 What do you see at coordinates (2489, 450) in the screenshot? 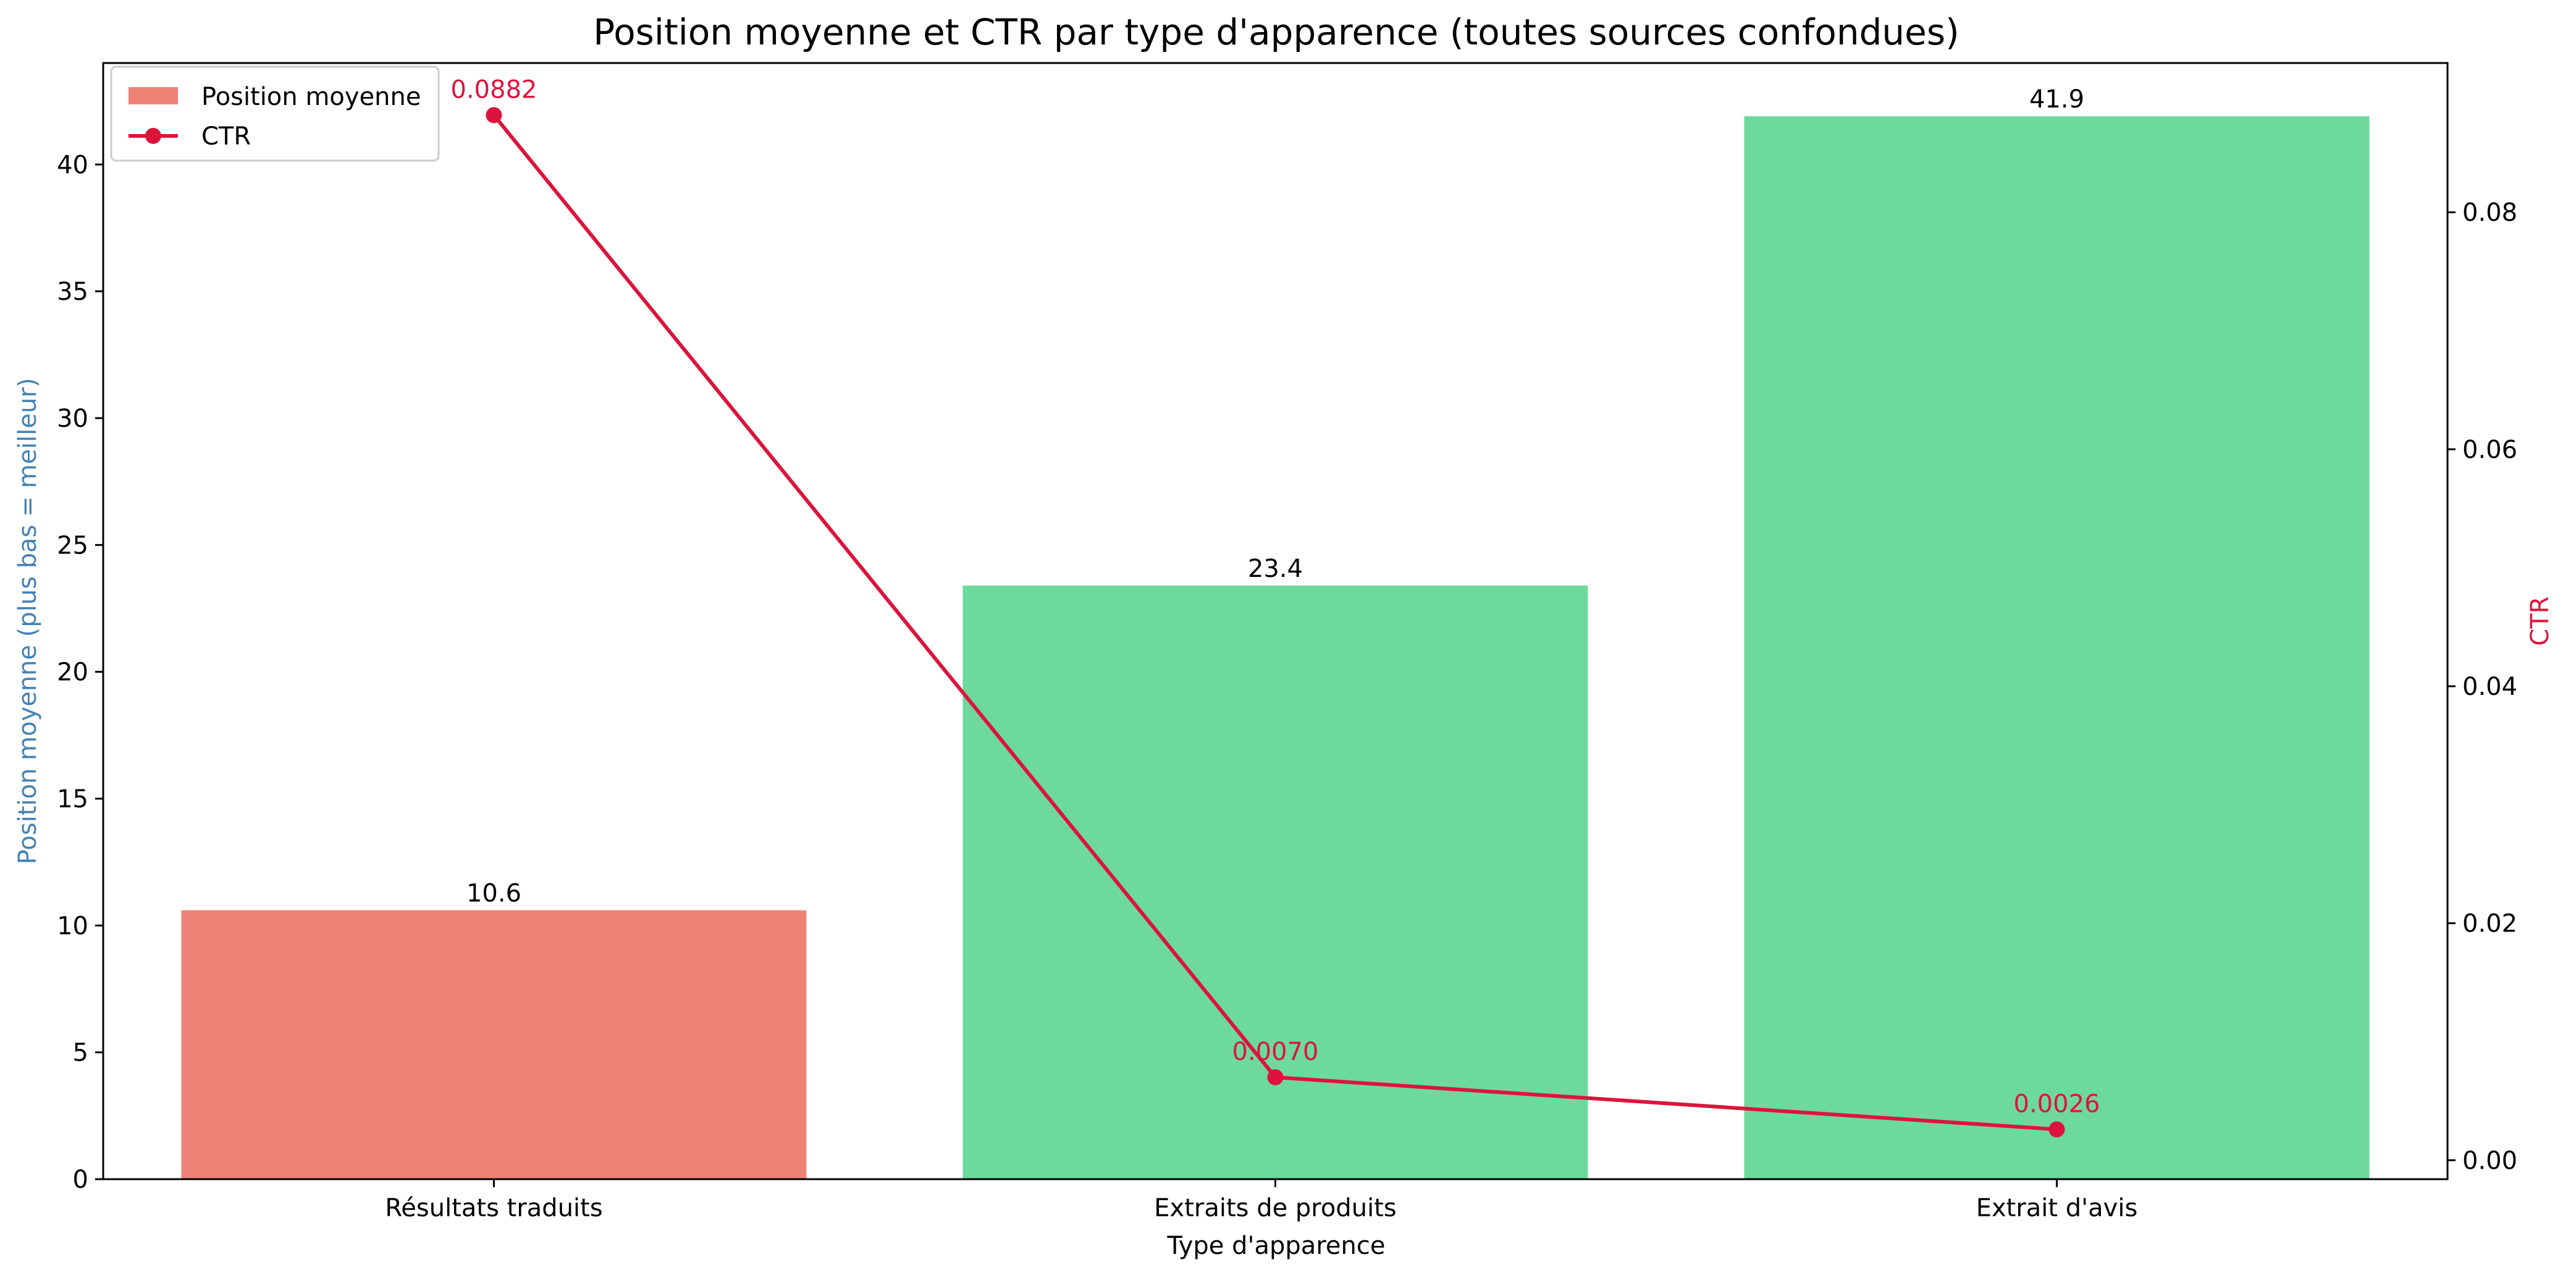
I see `y2-tick-label-3: 0.06` at bounding box center [2489, 450].